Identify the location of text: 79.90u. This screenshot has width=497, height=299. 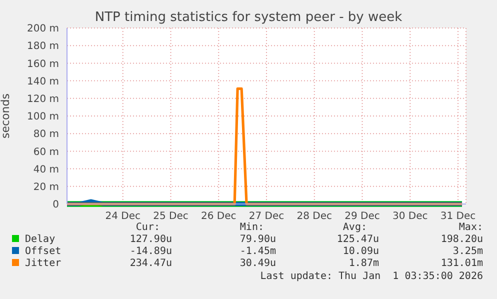
(257, 240).